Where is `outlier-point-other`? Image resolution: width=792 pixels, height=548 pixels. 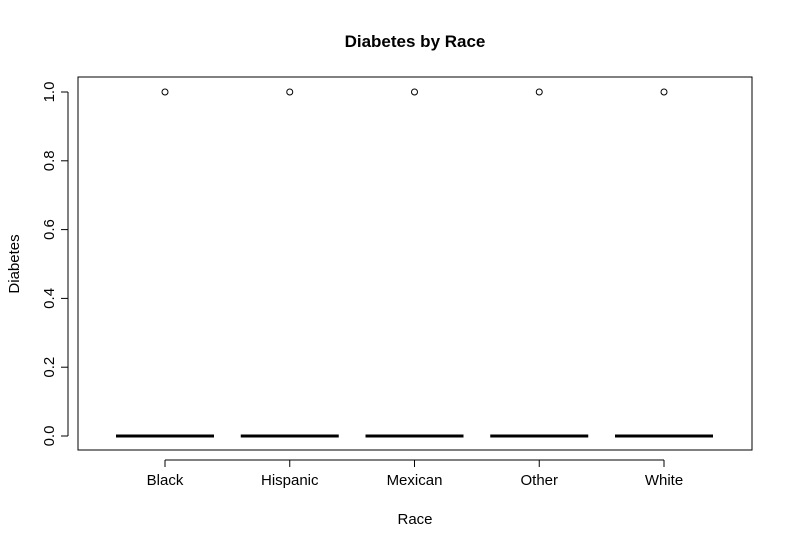 outlier-point-other is located at coordinates (539, 92).